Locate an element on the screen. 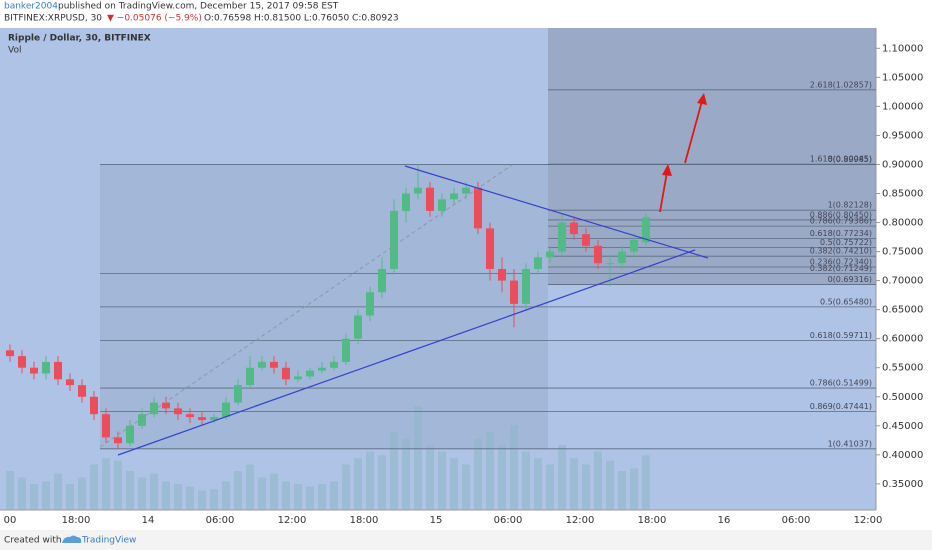 This screenshot has height=550, width=932. x-tick-label: 14 is located at coordinates (148, 520).